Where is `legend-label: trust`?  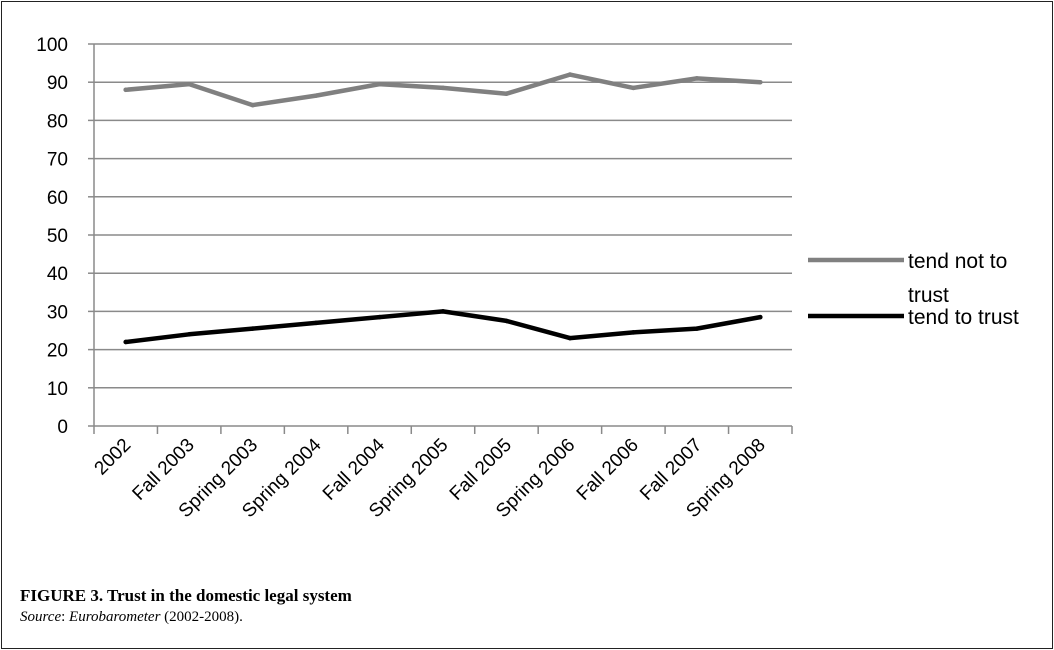
legend-label: trust is located at coordinates (928, 295).